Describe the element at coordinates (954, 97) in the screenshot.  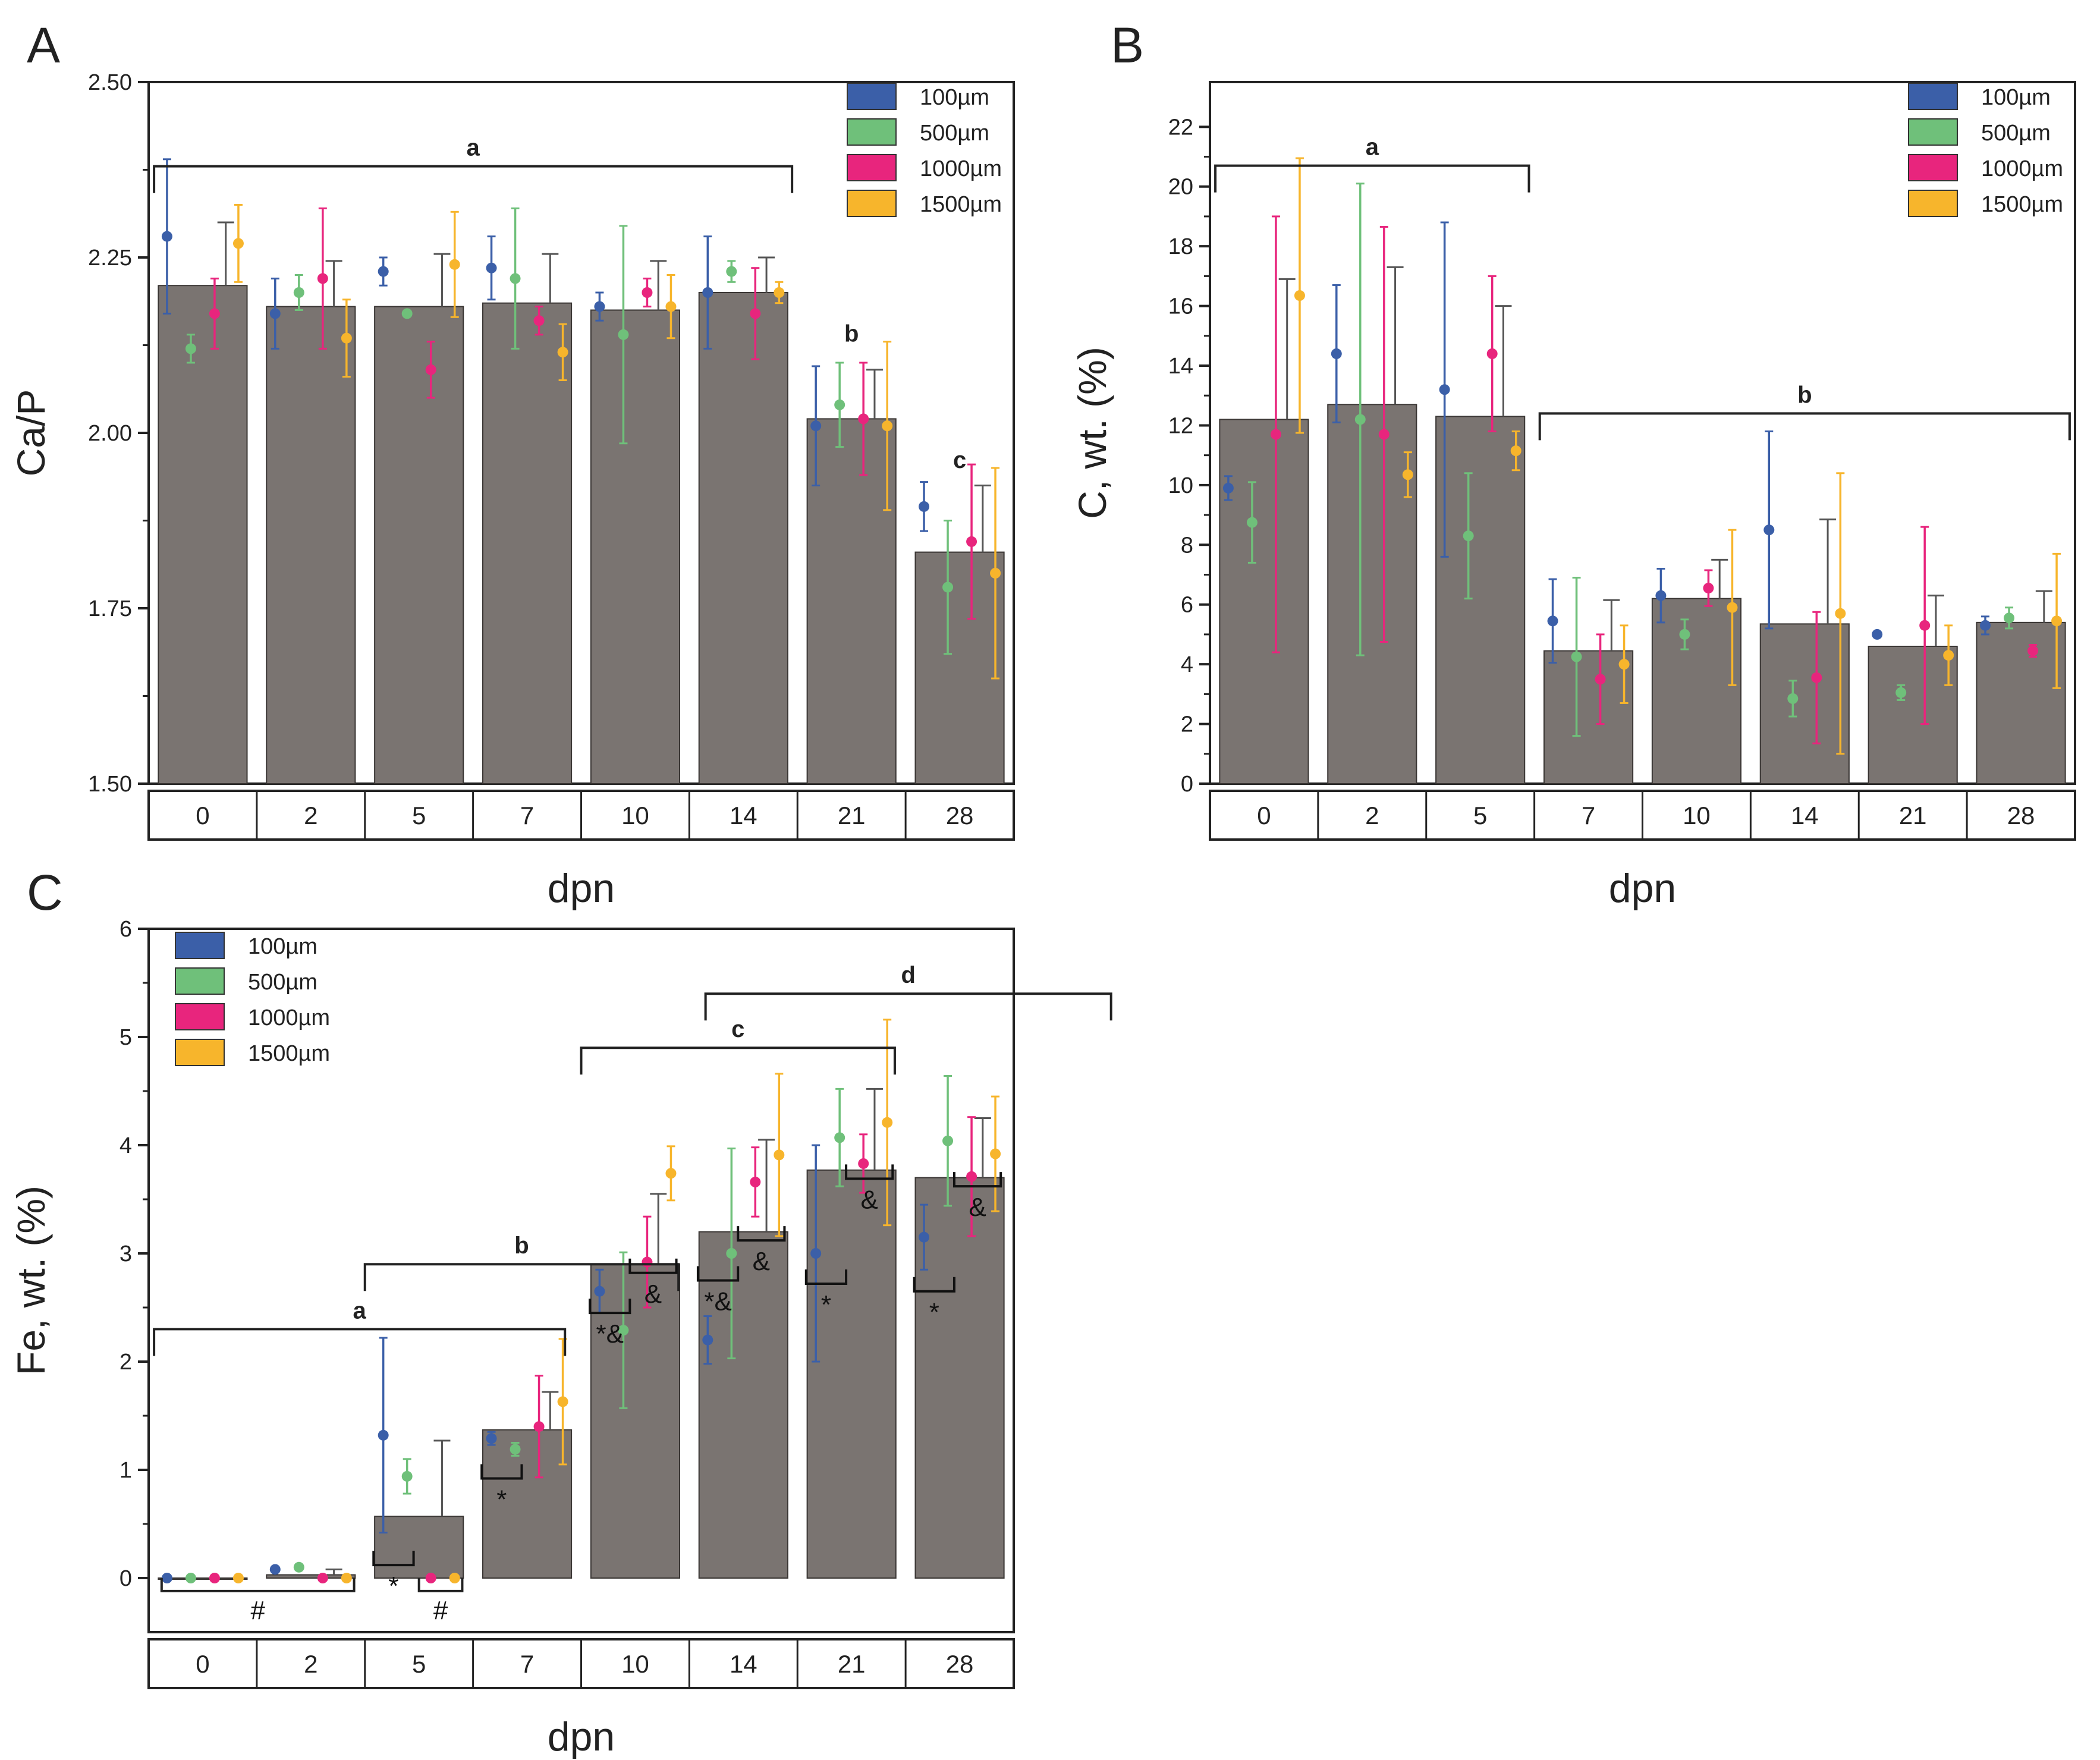
I see `panel-a-legend-label: 100µm` at that location.